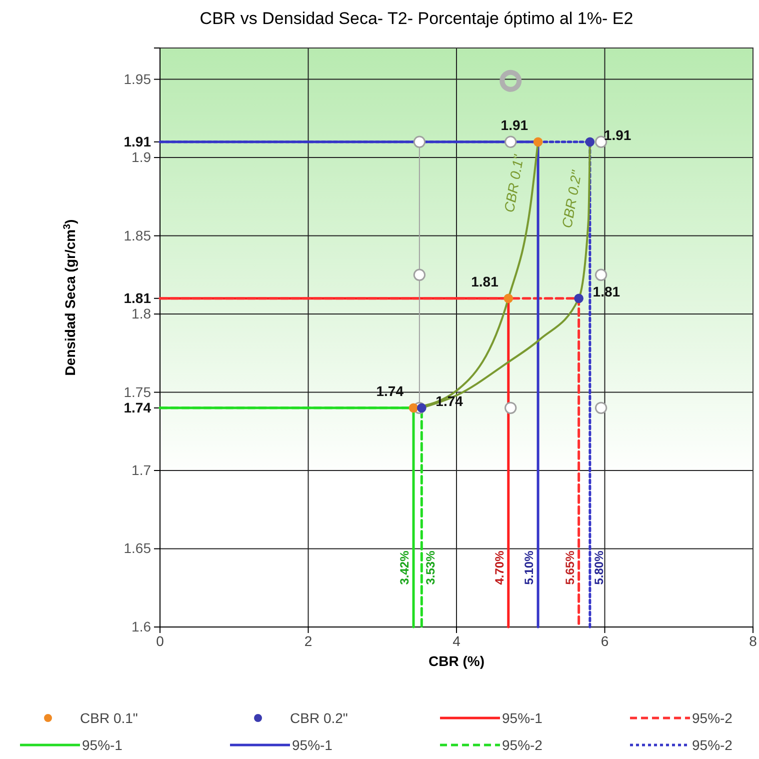 The height and width of the screenshot is (759, 759). Describe the element at coordinates (405, 567) in the screenshot. I see `annotation: 3.42%` at that location.